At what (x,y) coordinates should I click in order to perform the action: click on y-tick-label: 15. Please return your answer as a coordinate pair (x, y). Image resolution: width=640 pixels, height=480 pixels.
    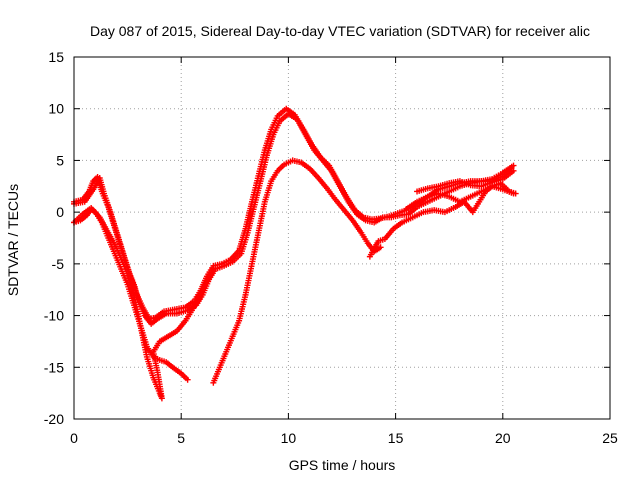
    Looking at the image, I should click on (56, 57).